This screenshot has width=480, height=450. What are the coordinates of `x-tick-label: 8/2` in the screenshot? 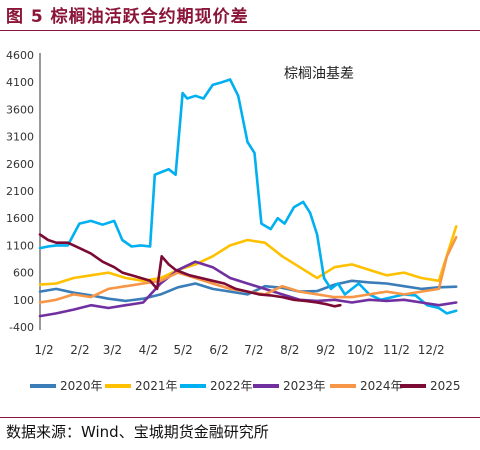 It's located at (289, 350).